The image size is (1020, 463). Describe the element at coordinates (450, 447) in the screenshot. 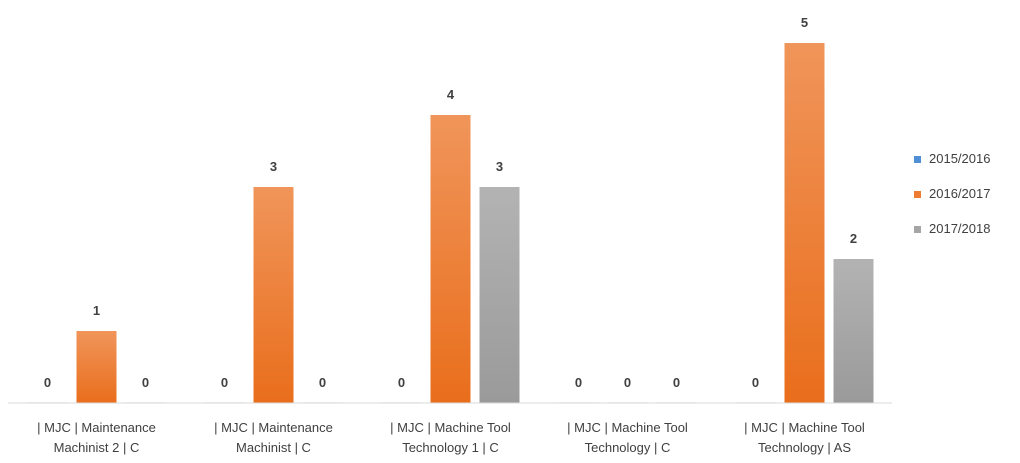

I see `category-label: Technology 1 | C` at that location.